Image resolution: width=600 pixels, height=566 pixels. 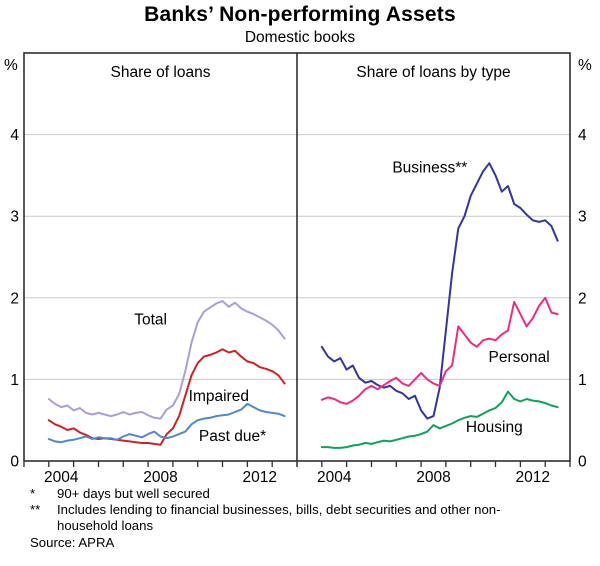 What do you see at coordinates (582, 298) in the screenshot?
I see `y-axis-label-right: 2` at bounding box center [582, 298].